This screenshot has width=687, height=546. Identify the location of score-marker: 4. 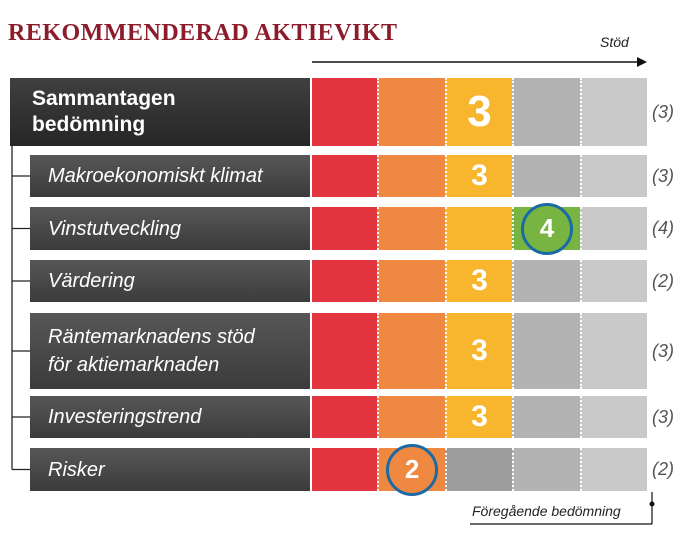
(546, 228).